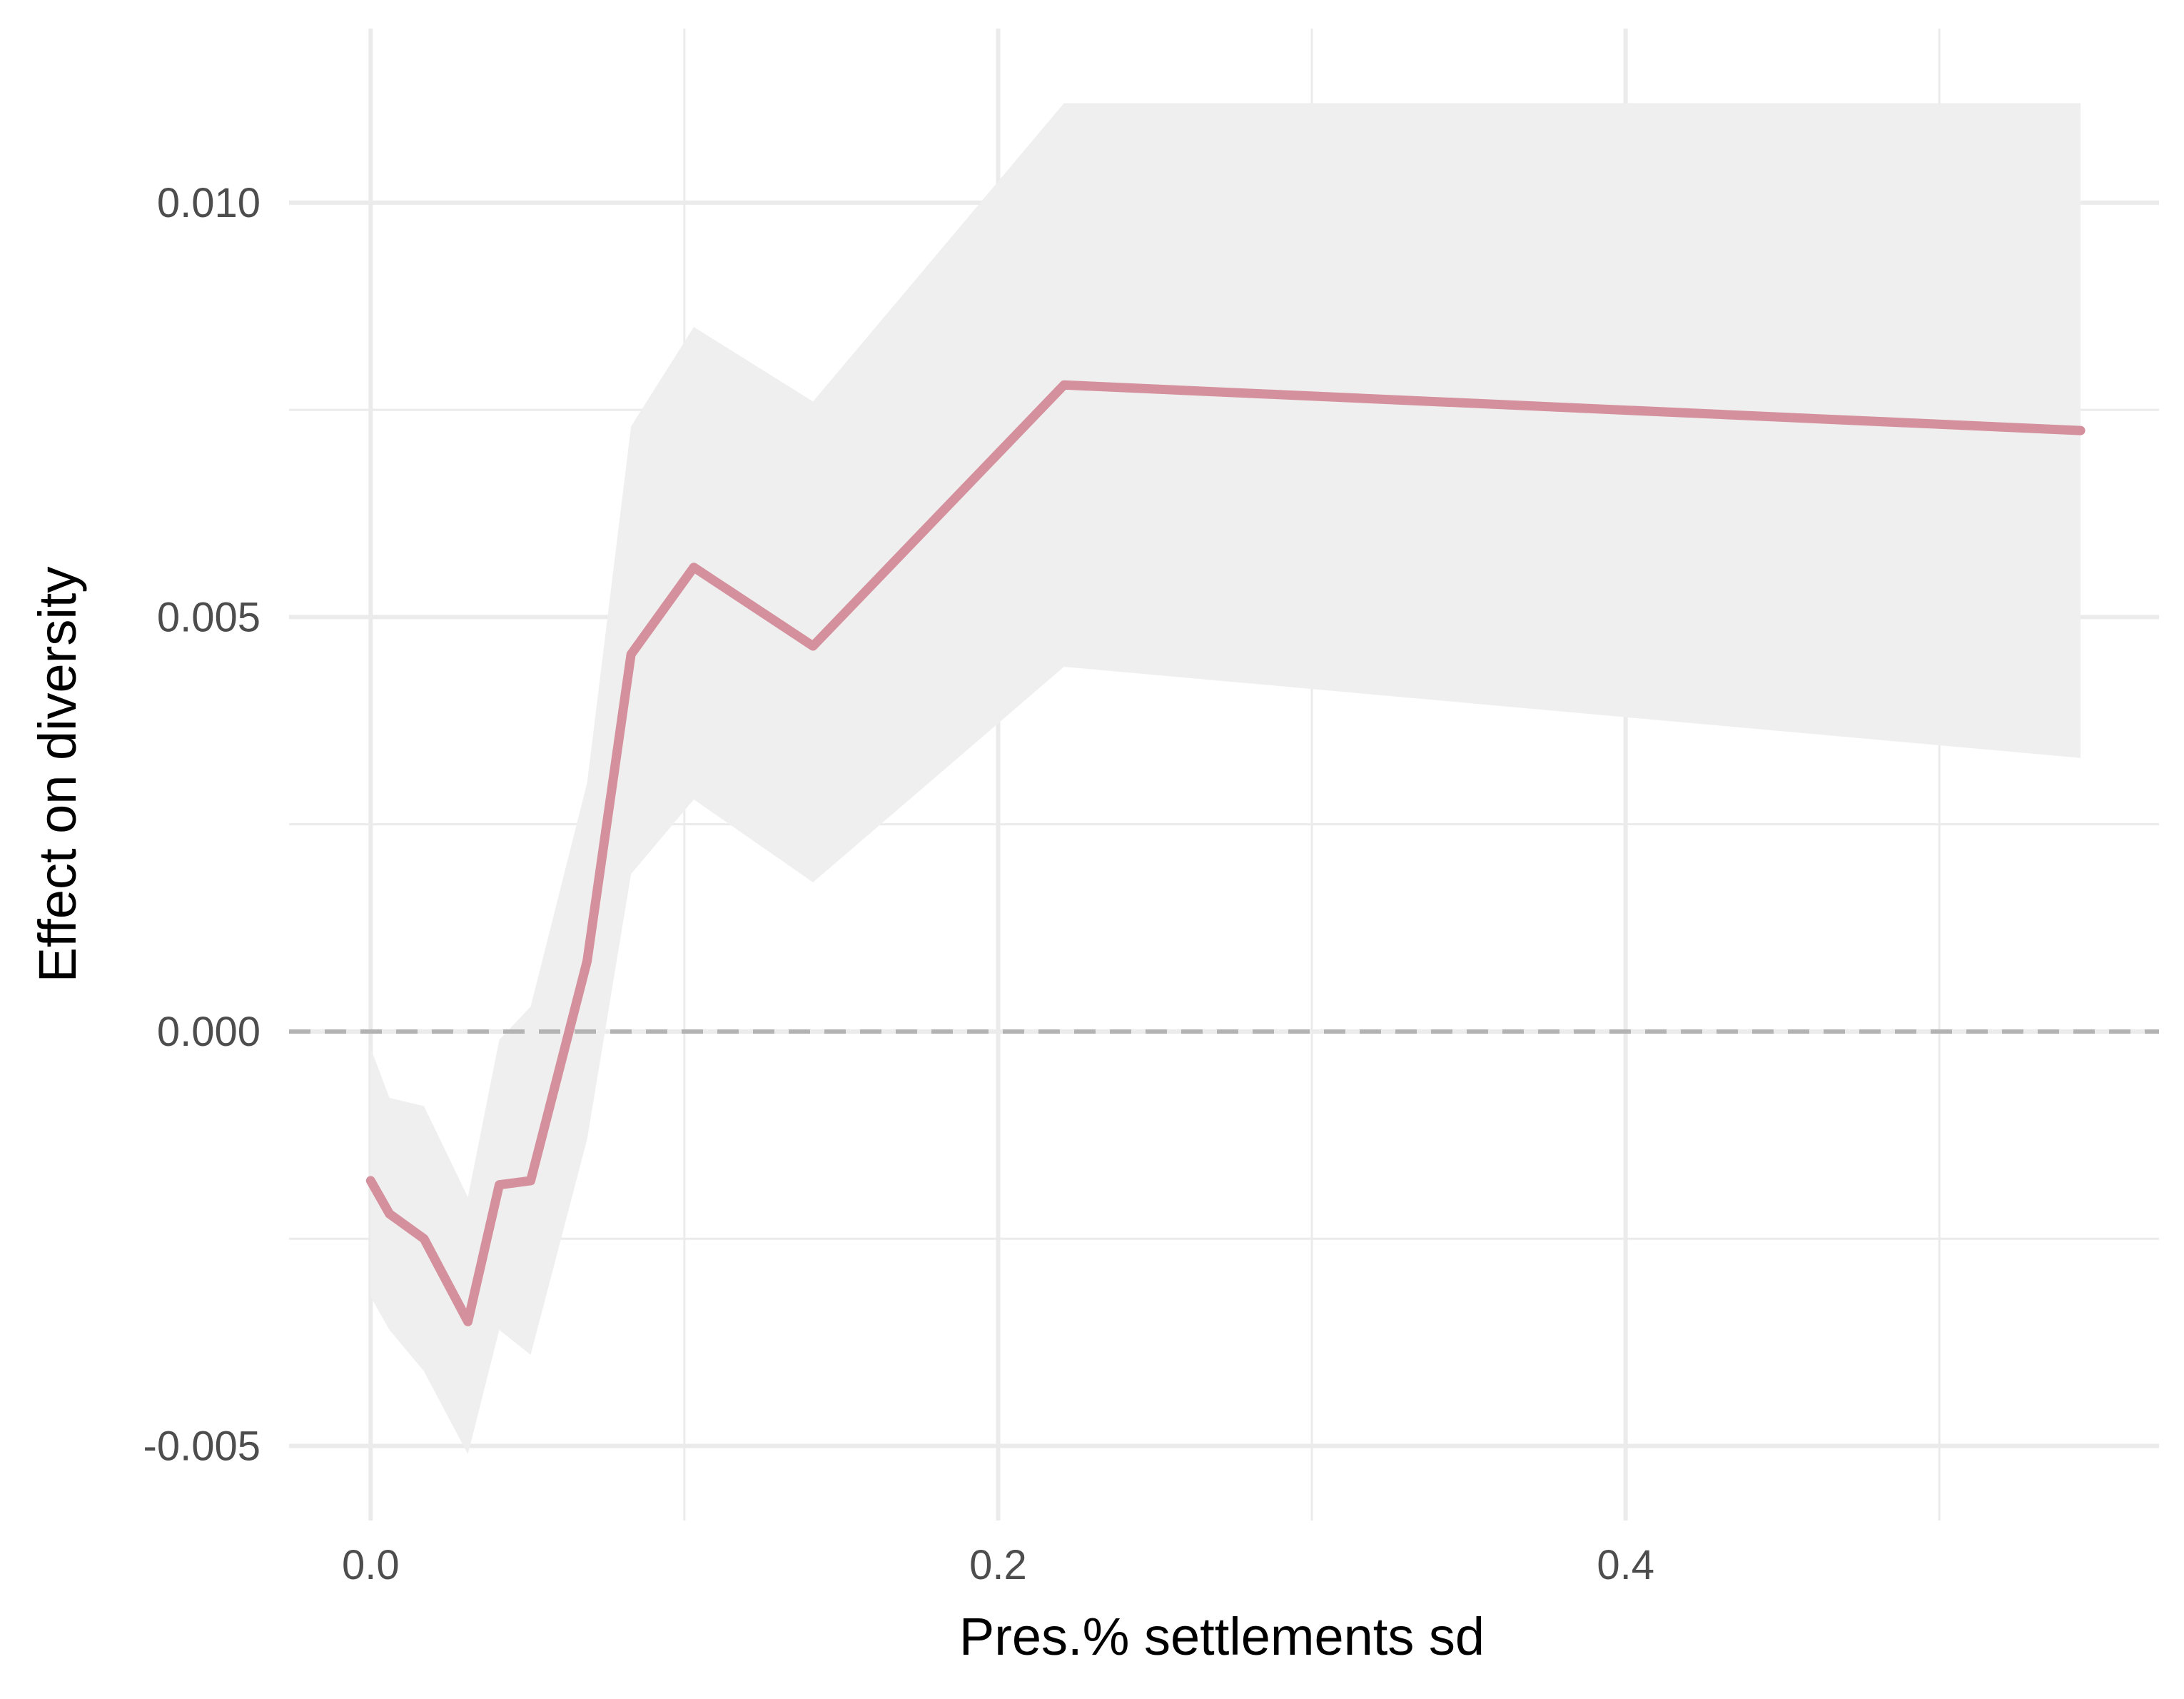 The image size is (2184, 1699). Describe the element at coordinates (202, 1446) in the screenshot. I see `y-tick-label: -0.005` at that location.